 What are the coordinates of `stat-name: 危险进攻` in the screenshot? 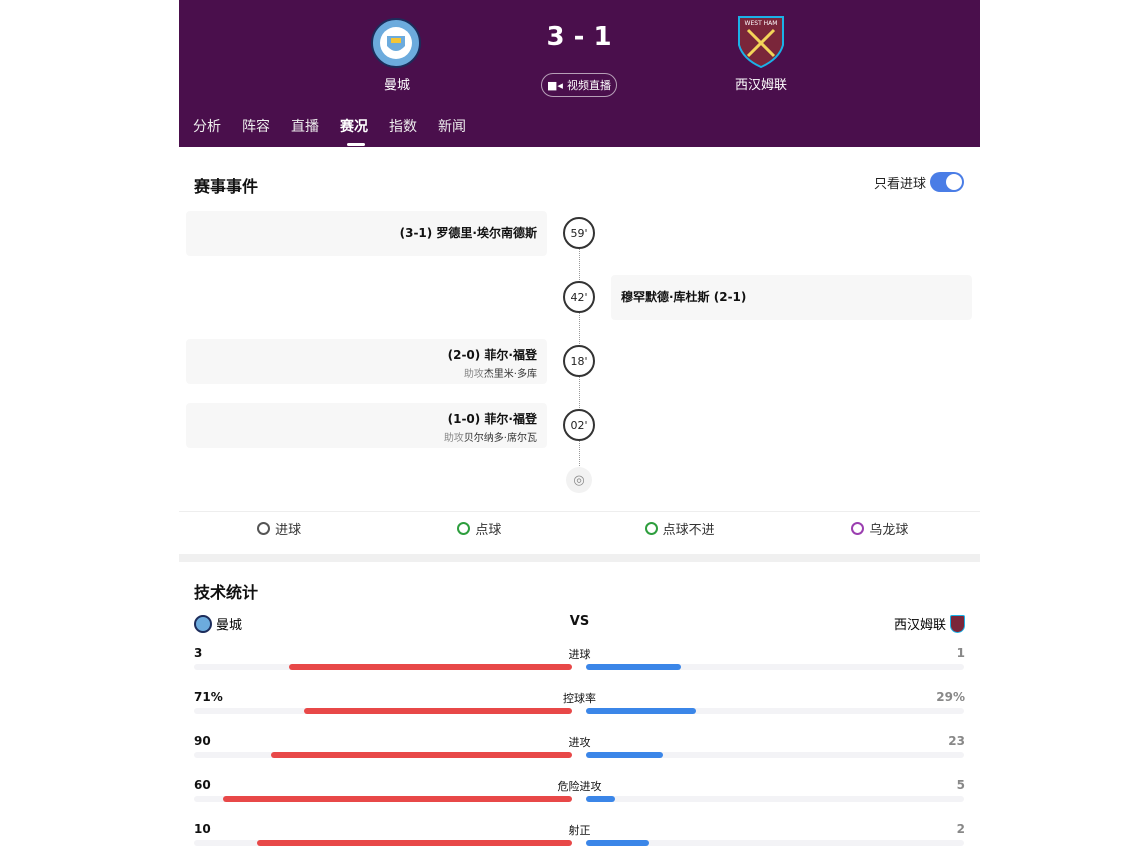 It's located at (579, 786).